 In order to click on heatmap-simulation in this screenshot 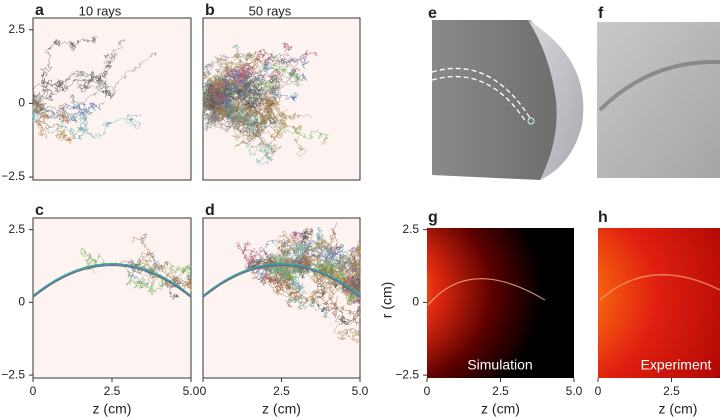, I will do `click(500, 303)`.